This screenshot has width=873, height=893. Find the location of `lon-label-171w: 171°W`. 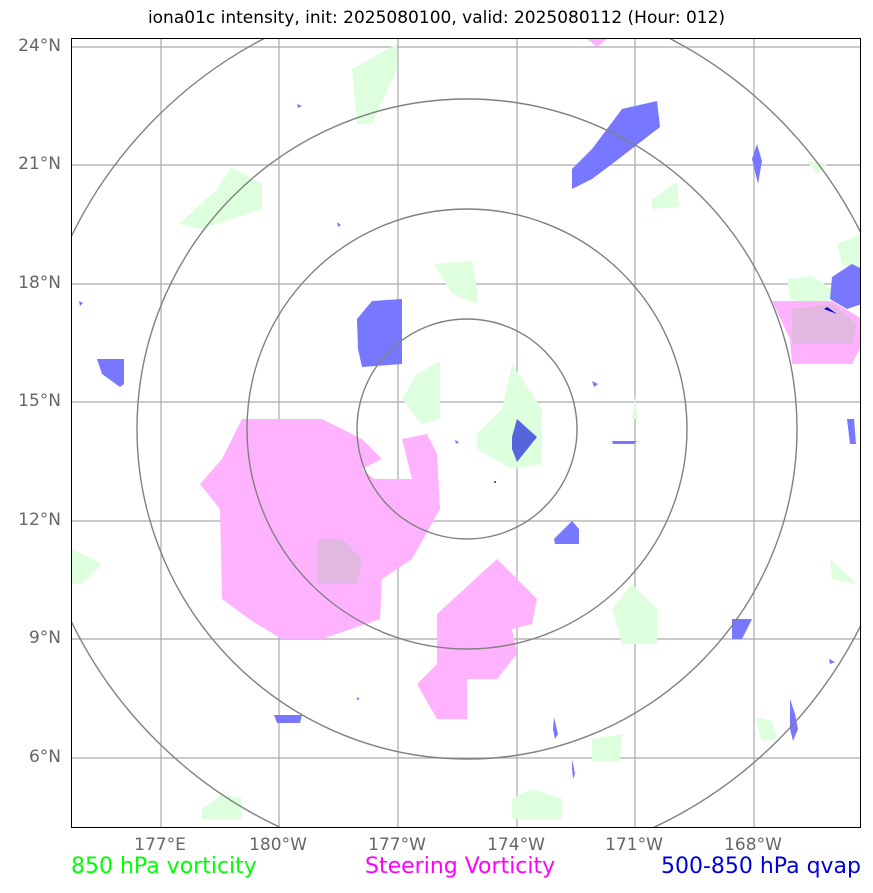

lon-label-171w: 171°W is located at coordinates (634, 845).